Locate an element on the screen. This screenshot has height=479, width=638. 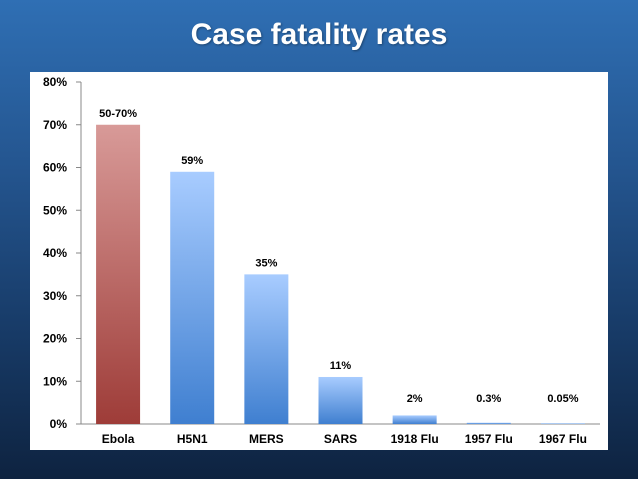
slide-title: Case fatality rates is located at coordinates (319, 34).